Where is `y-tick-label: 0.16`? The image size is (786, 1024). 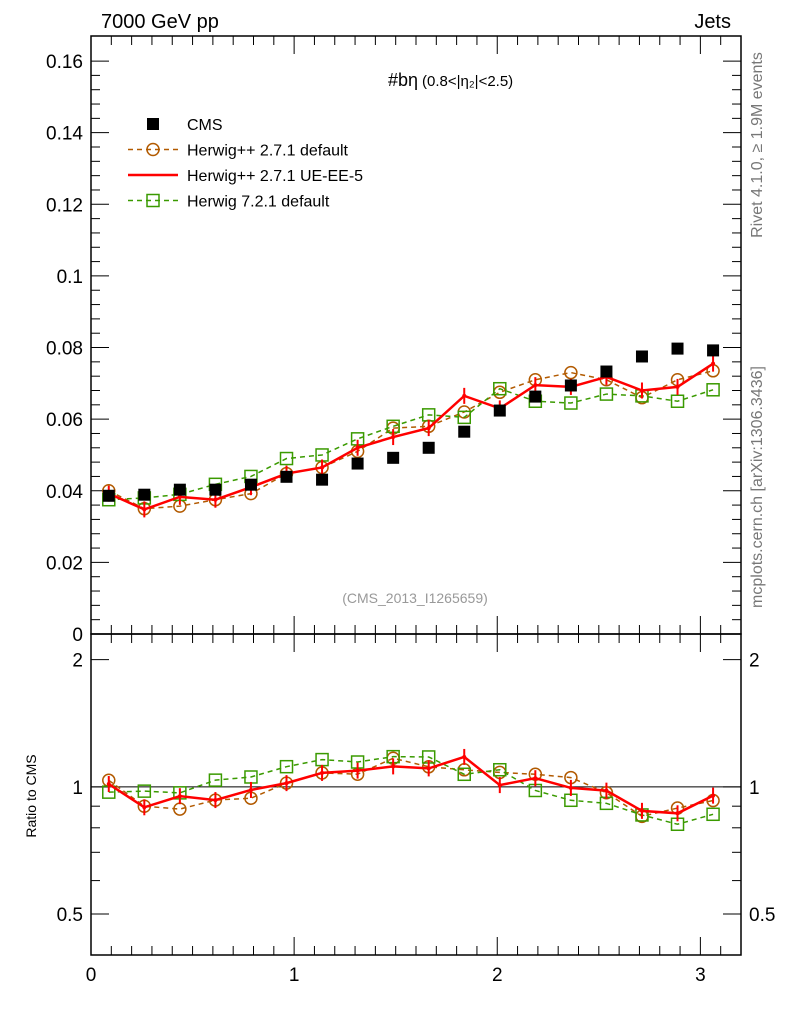 y-tick-label: 0.16 is located at coordinates (64, 62).